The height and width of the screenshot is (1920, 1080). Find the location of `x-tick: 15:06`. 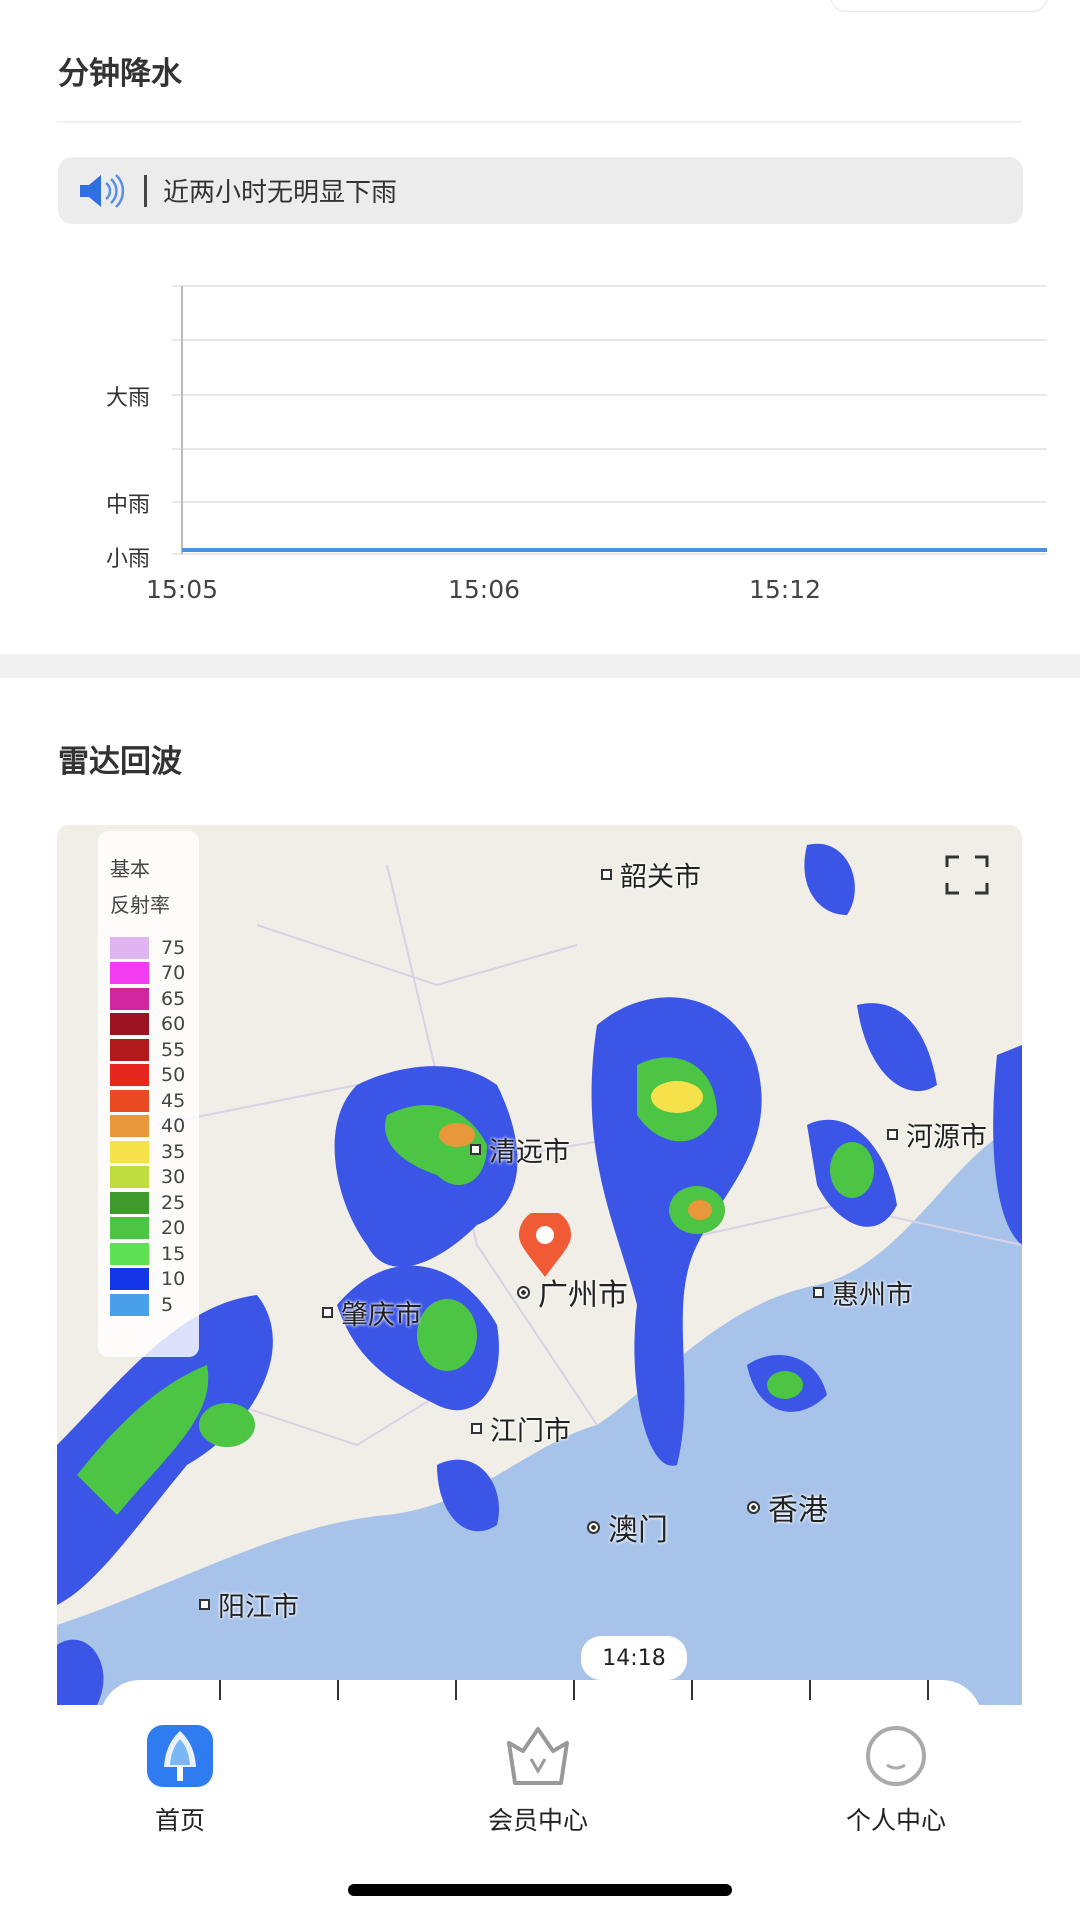

x-tick: 15:06 is located at coordinates (484, 589).